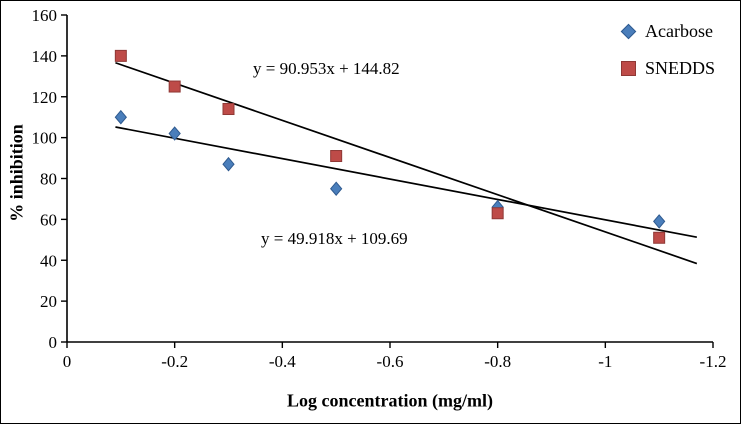  I want to click on legend-label-snedds: SNEDDS, so click(680, 68).